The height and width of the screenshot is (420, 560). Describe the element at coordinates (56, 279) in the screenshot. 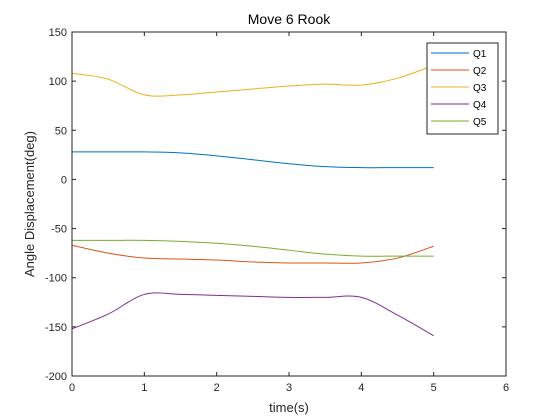

I see `y-tick-label: -100` at that location.